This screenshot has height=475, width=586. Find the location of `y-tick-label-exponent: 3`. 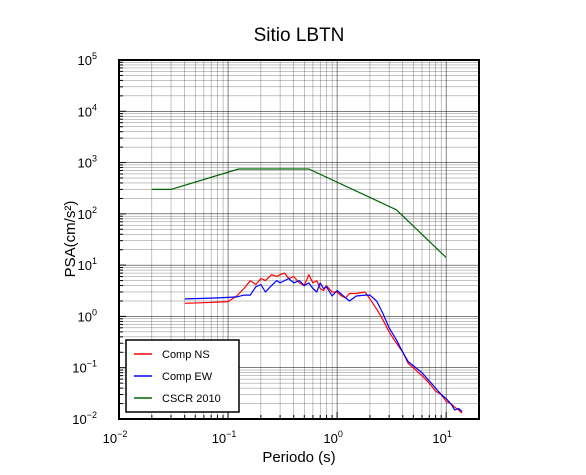

y-tick-label-exponent: 3 is located at coordinates (94, 159).